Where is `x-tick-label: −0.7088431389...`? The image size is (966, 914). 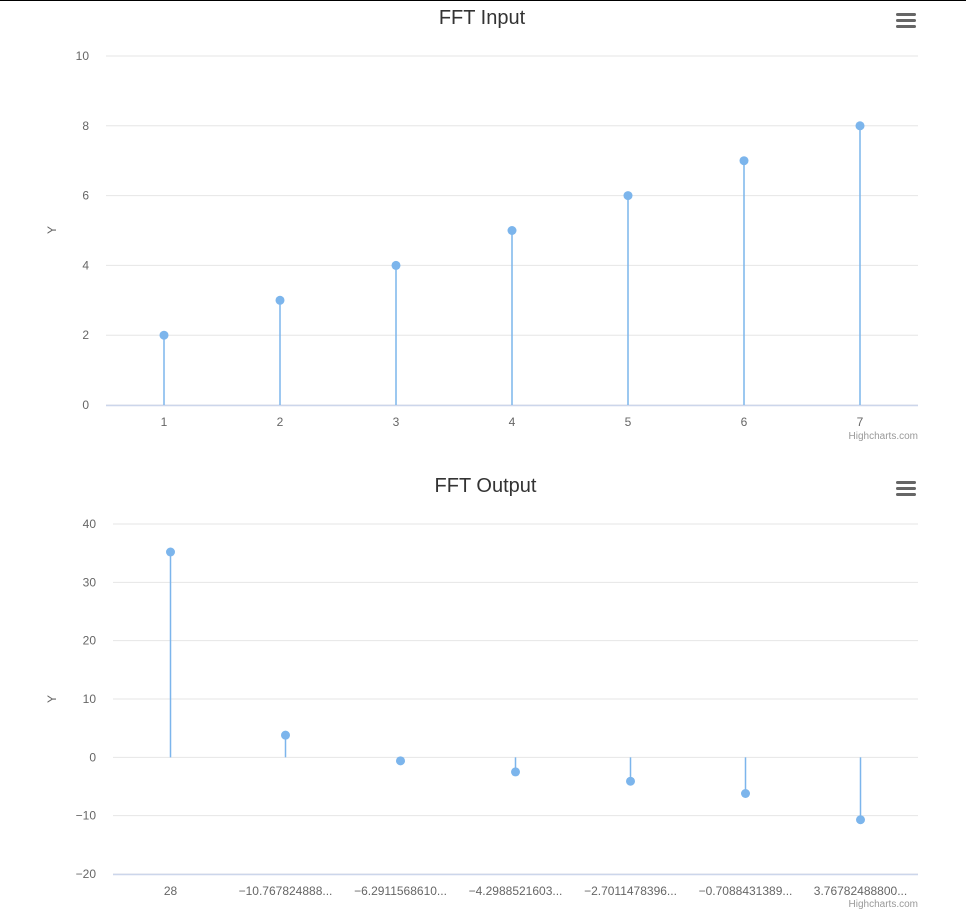 x-tick-label: −0.7088431389... is located at coordinates (746, 891).